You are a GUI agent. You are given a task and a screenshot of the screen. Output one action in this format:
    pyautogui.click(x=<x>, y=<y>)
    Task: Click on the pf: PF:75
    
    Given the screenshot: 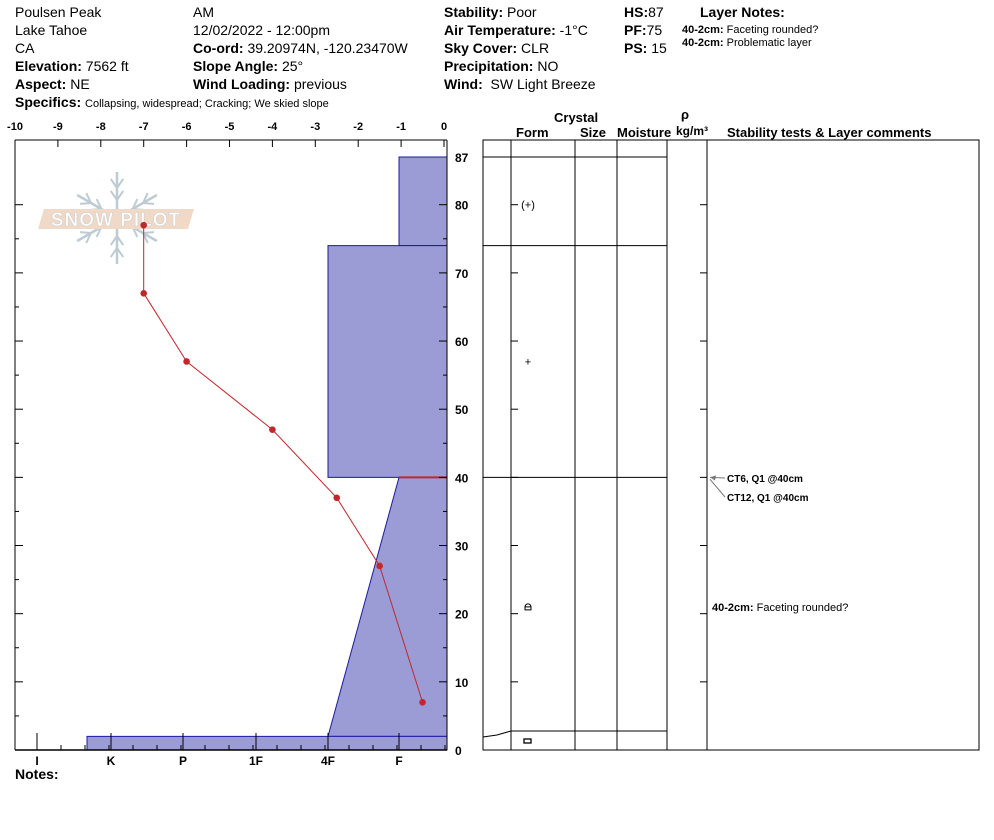 What is the action you would take?
    pyautogui.click(x=643, y=30)
    